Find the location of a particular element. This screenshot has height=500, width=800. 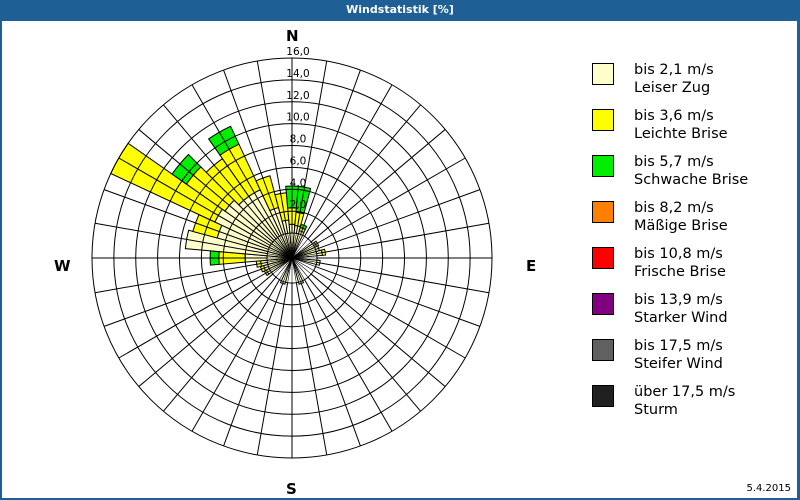

legend-speed: bis 13,9 m/s is located at coordinates (678, 300).